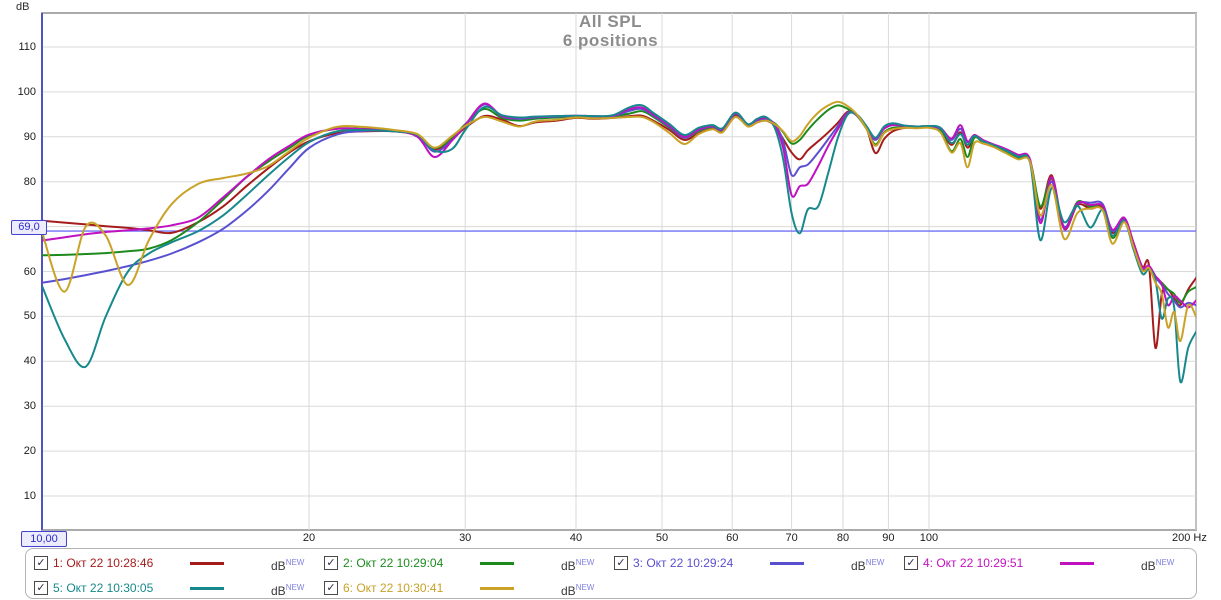 This screenshot has height=600, width=1221. I want to click on legend-label-5: 5: Окт 22 10:30:05, so click(103, 588).